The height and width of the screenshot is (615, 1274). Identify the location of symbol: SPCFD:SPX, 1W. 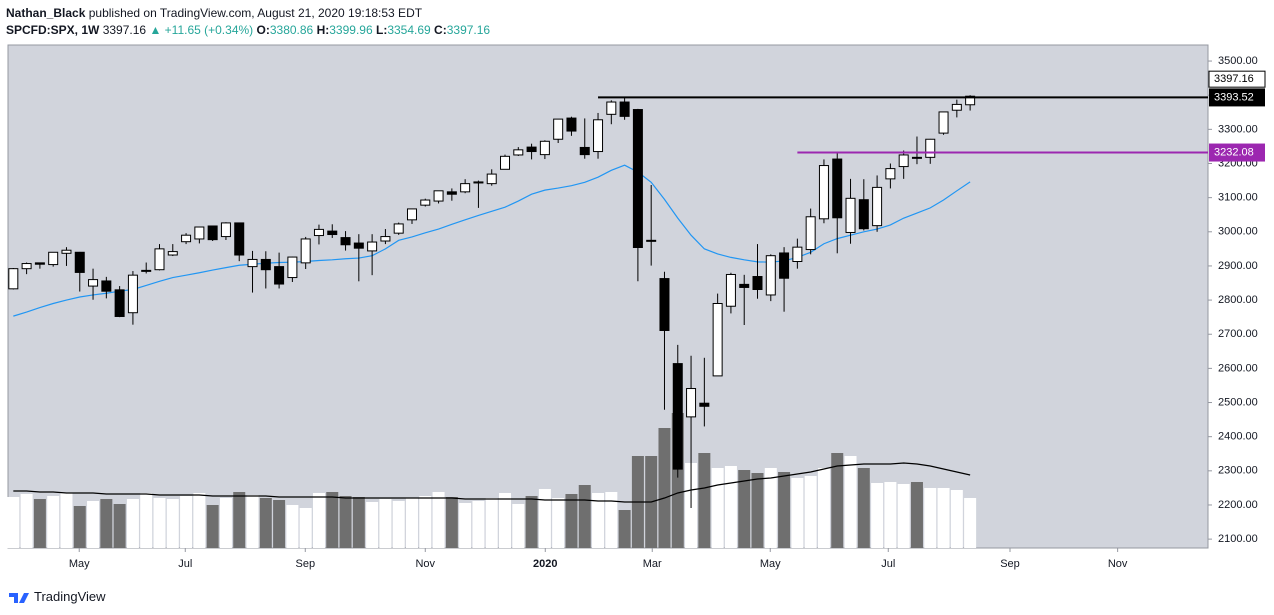
(53, 30).